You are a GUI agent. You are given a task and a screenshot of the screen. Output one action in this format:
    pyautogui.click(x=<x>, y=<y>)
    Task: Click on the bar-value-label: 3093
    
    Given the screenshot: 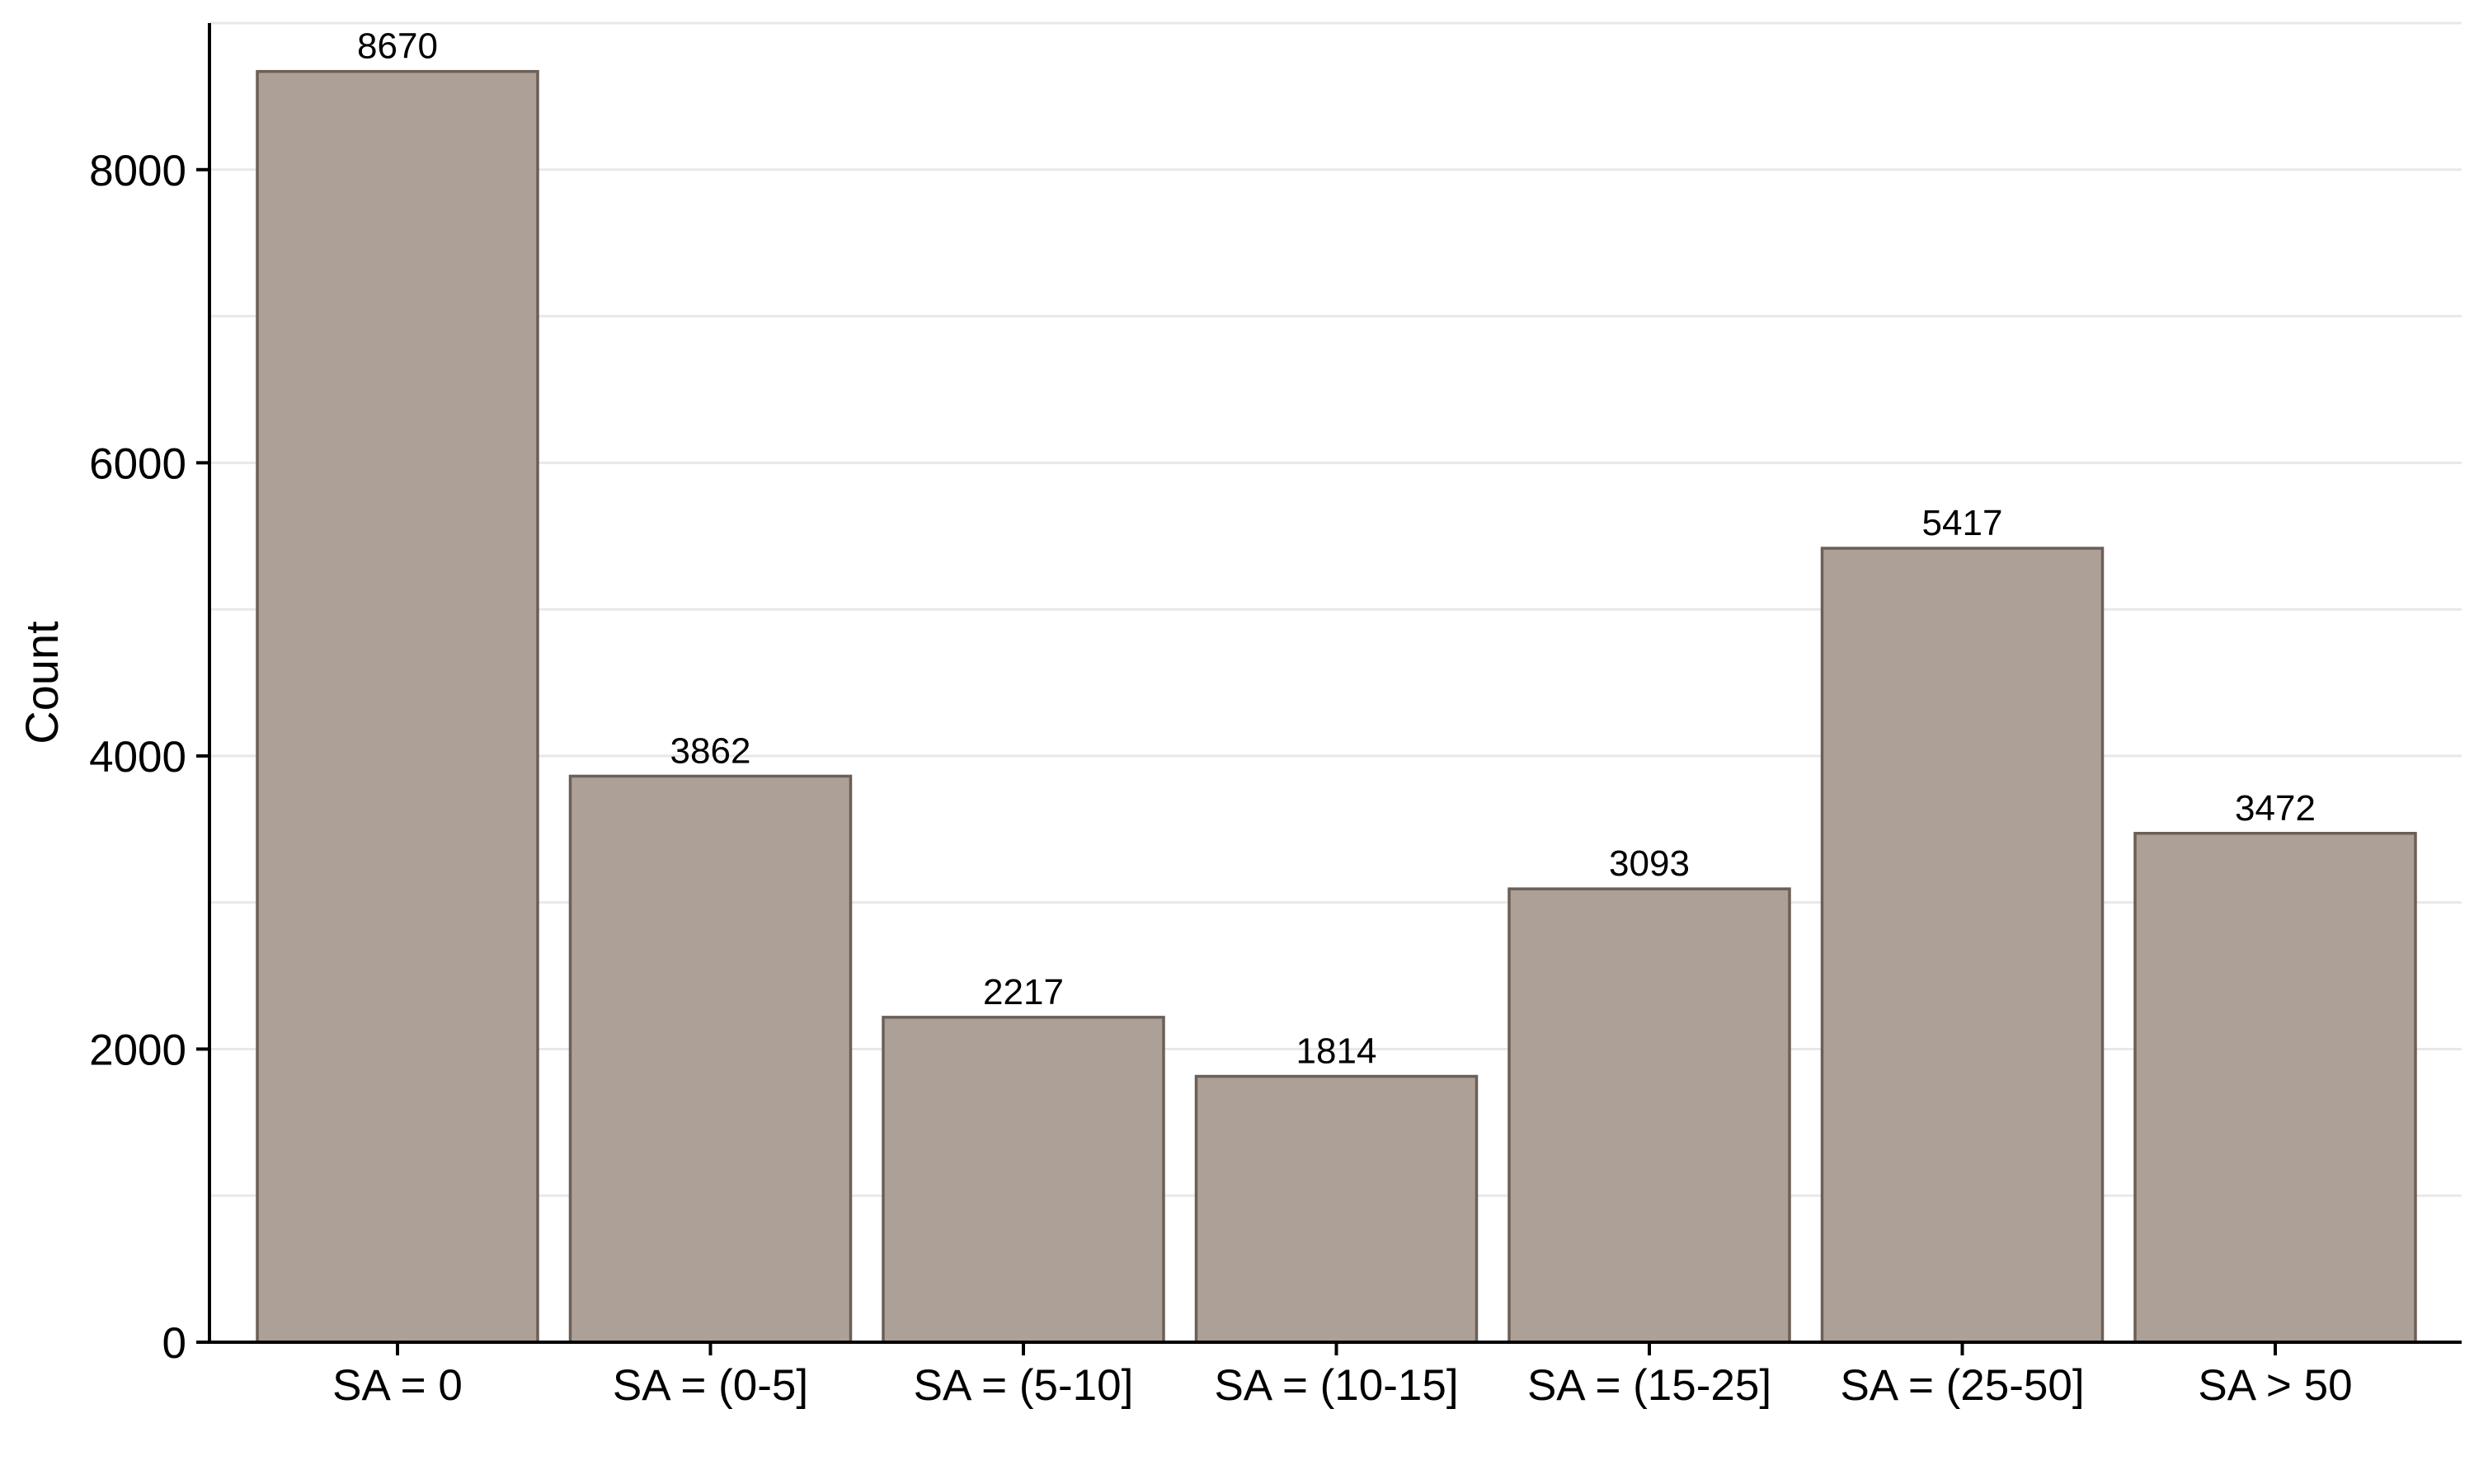 What is the action you would take?
    pyautogui.click(x=1649, y=863)
    